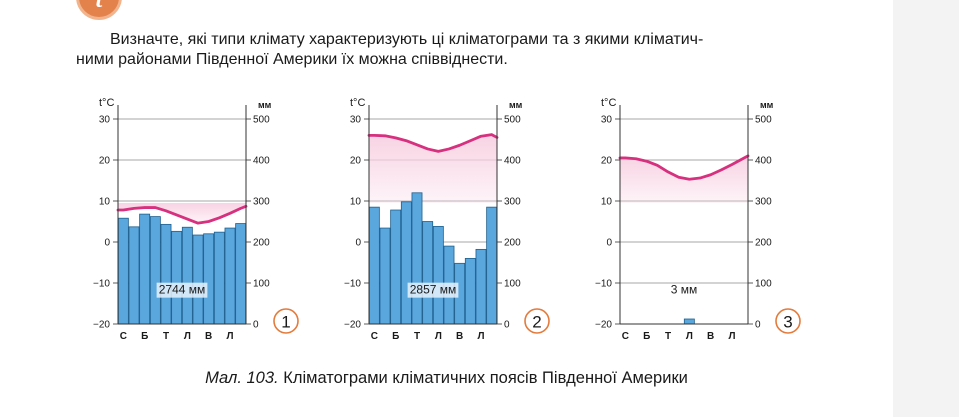 The height and width of the screenshot is (417, 959). I want to click on total-precipitation-label: 3 мм, so click(684, 290).